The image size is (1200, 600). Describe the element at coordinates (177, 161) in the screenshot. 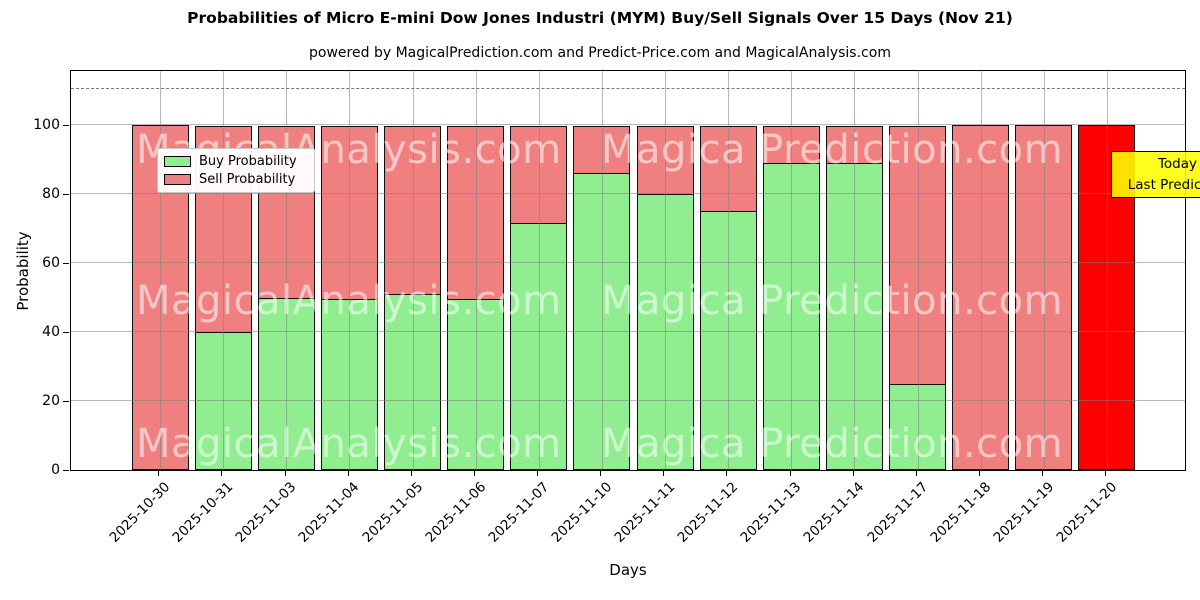

I see `buy-swatch-icon` at that location.